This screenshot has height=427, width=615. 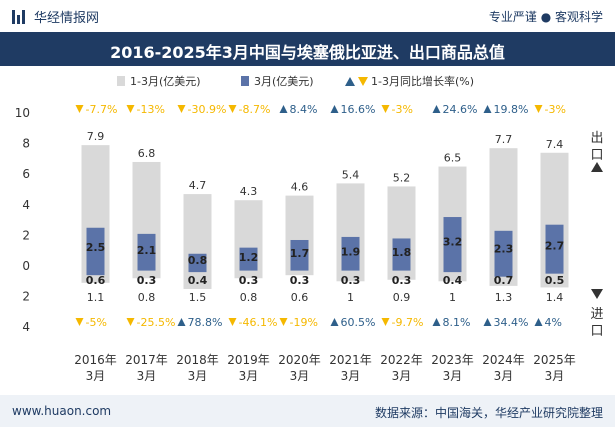 I want to click on label-import-cumulative: 1, so click(x=350, y=297).